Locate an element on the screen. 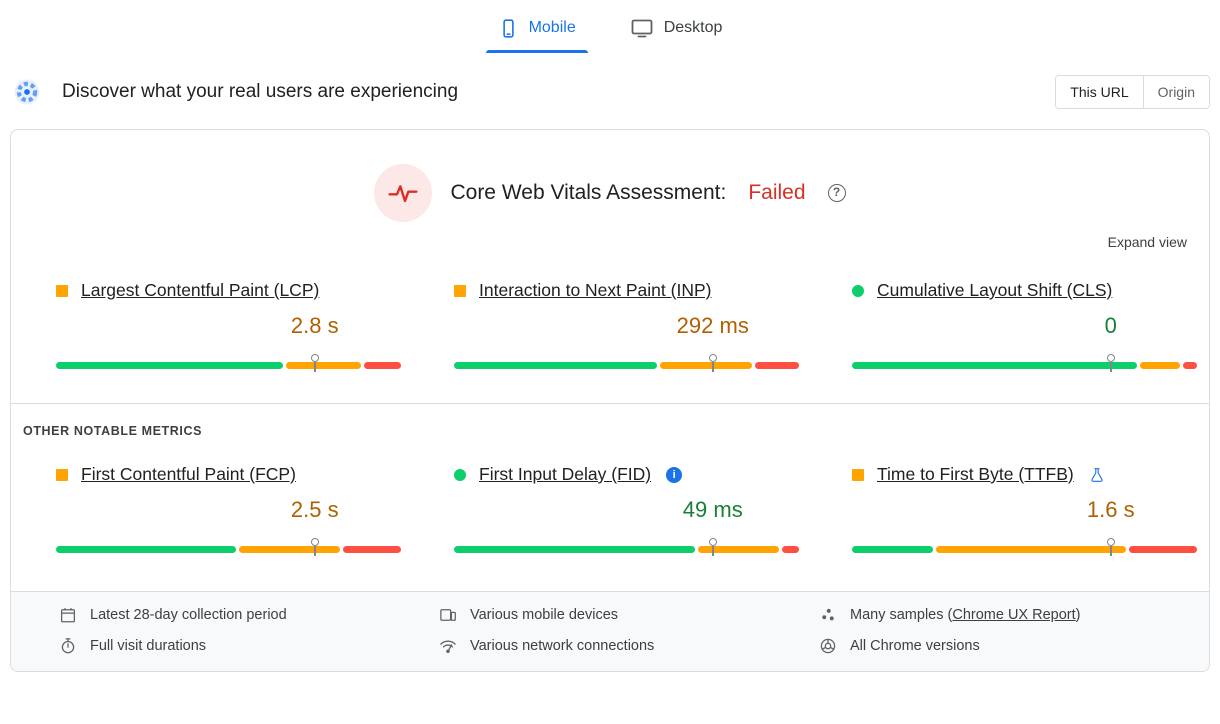 The width and height of the screenshot is (1220, 724). mobile-devices-text: Various mobile devices is located at coordinates (544, 615).